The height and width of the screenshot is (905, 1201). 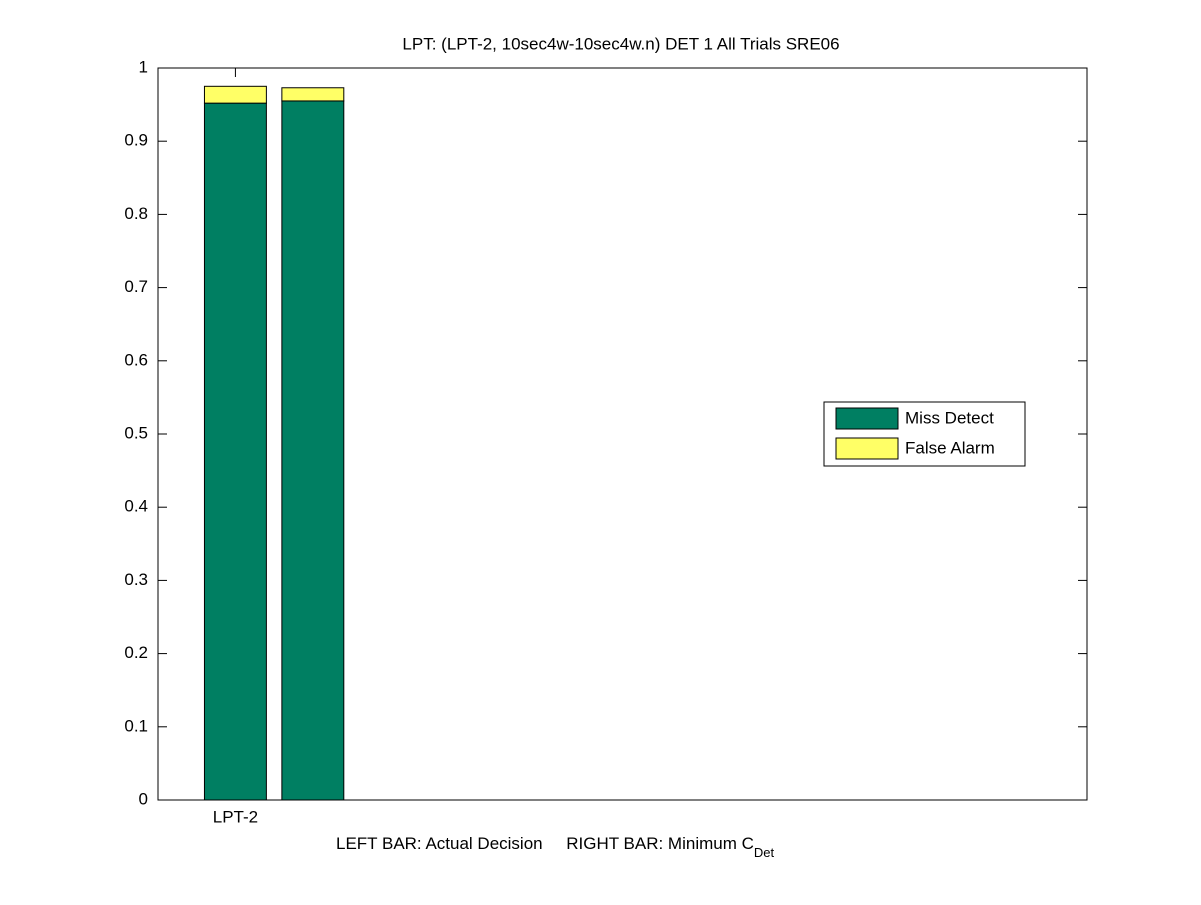 I want to click on legend-label: False Alarm, so click(x=950, y=447).